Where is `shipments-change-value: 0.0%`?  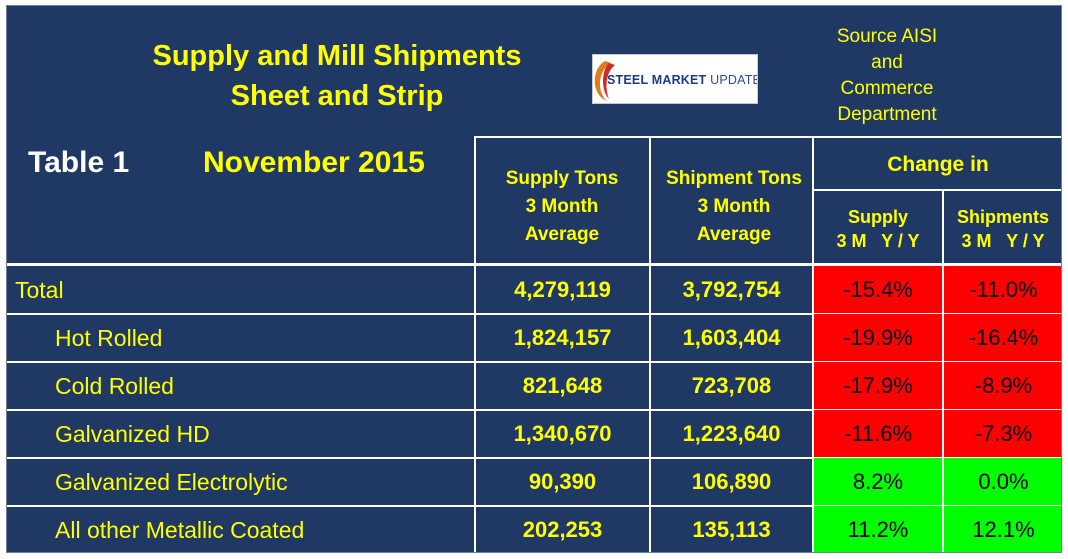 shipments-change-value: 0.0% is located at coordinates (1002, 482).